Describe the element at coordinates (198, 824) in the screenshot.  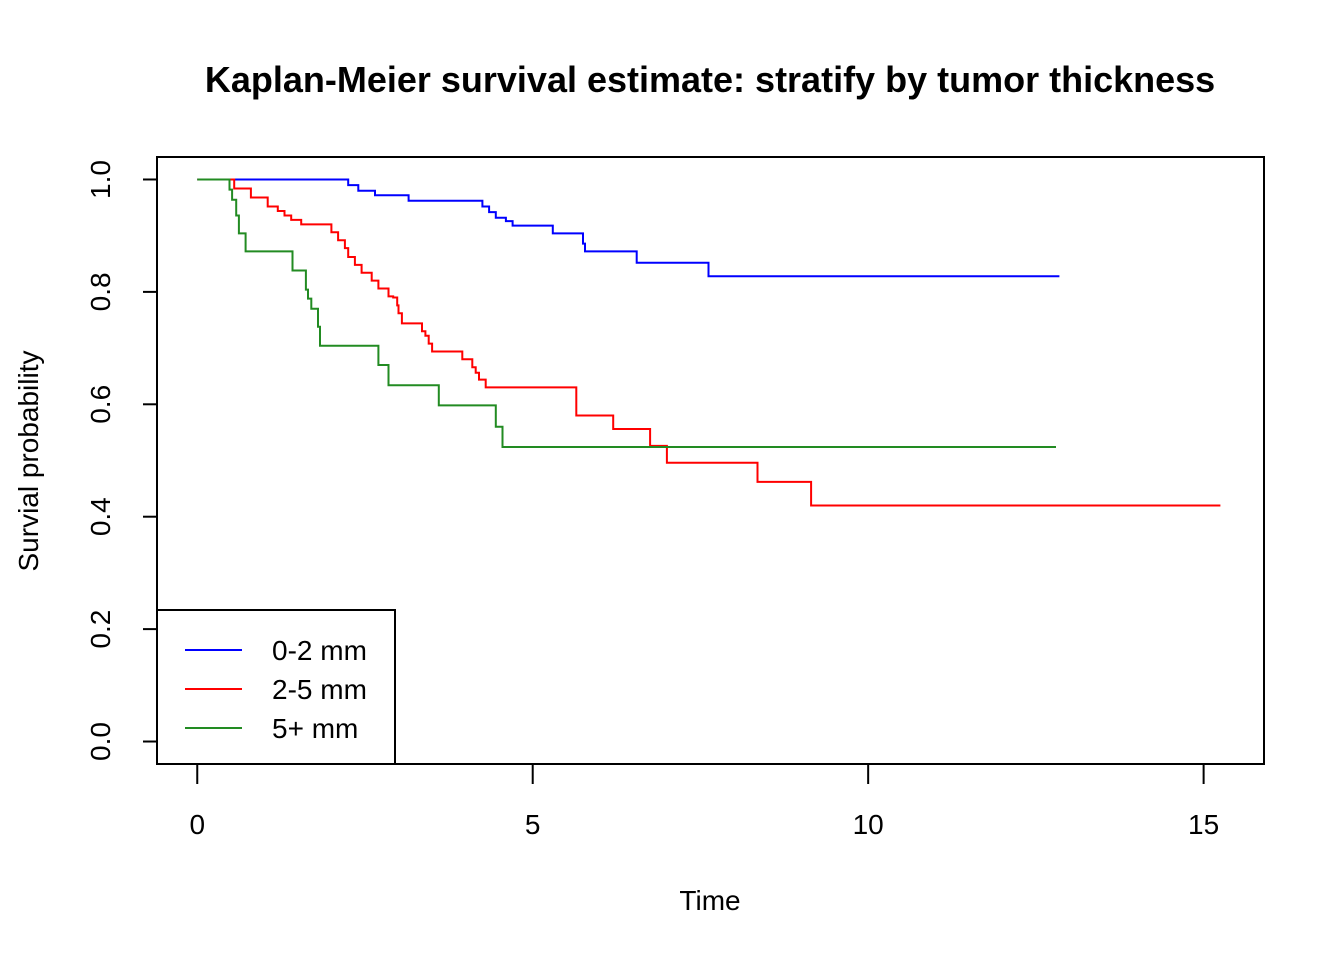
I see `x-tick-label: 0` at that location.